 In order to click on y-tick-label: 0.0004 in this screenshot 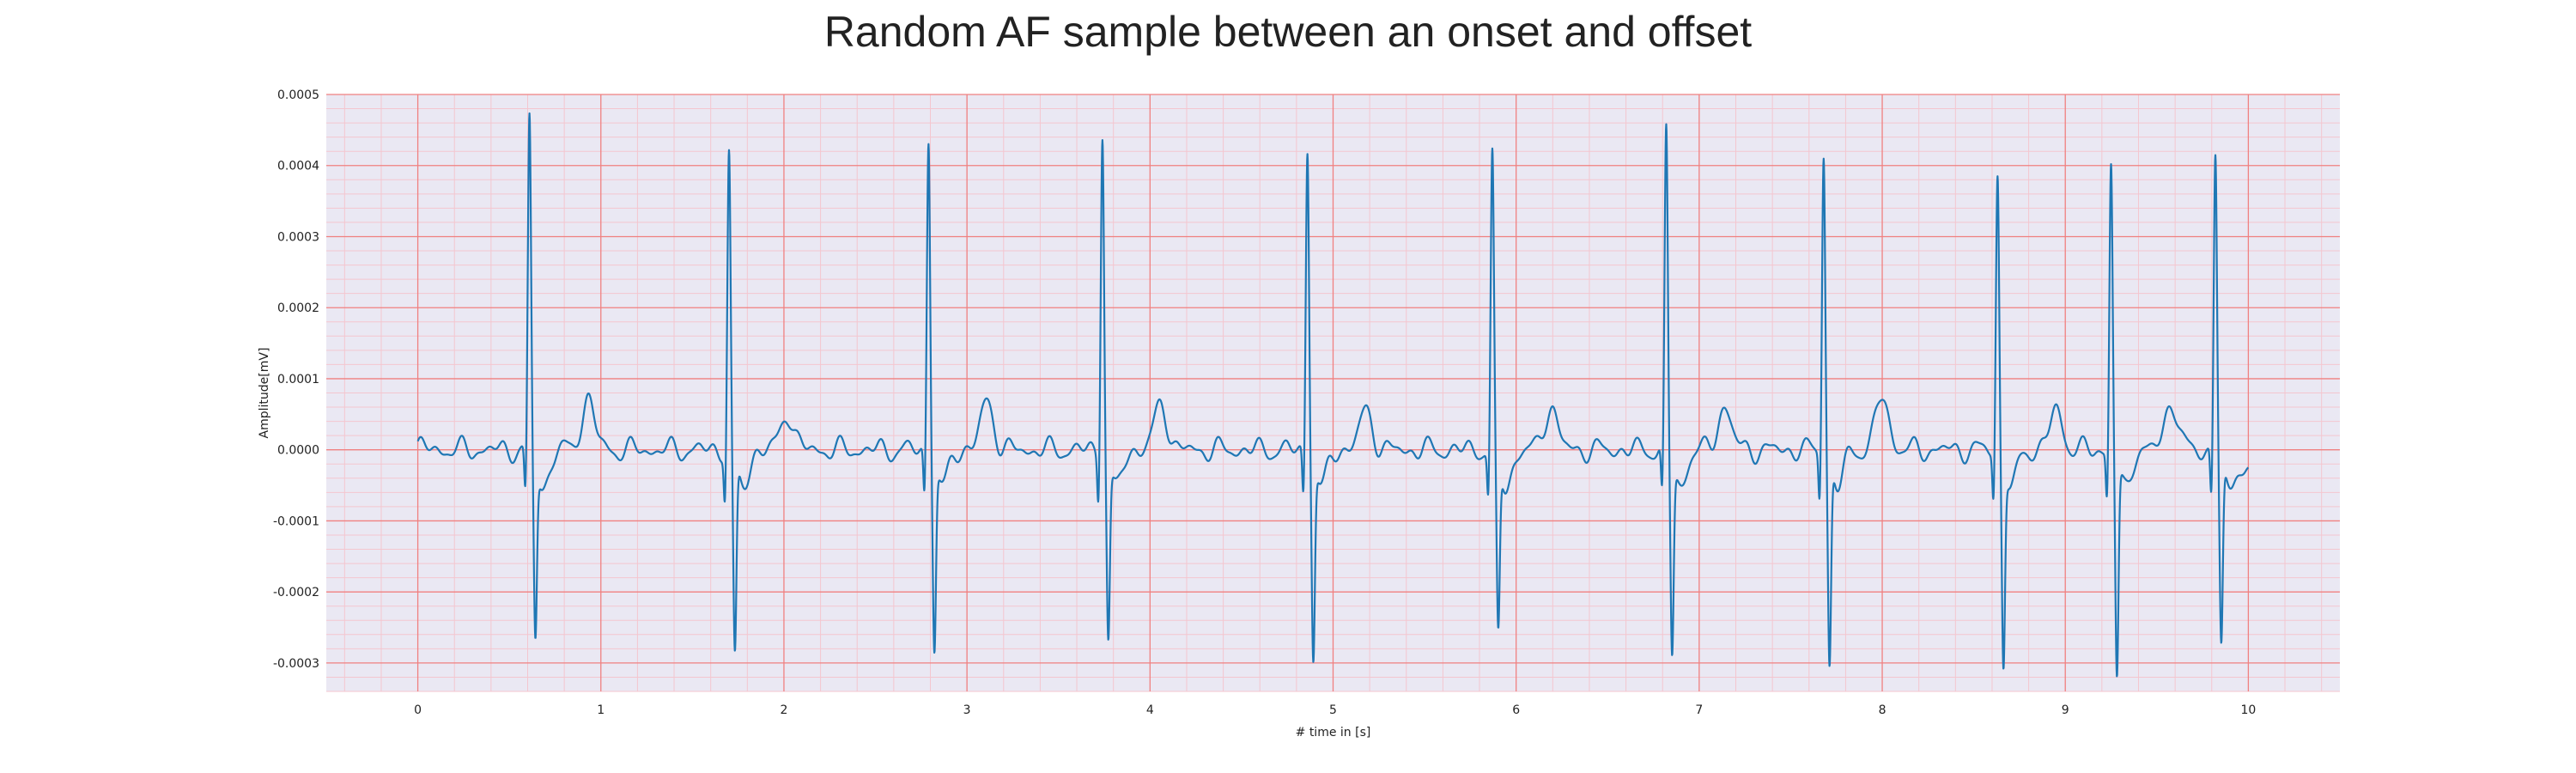, I will do `click(298, 166)`.